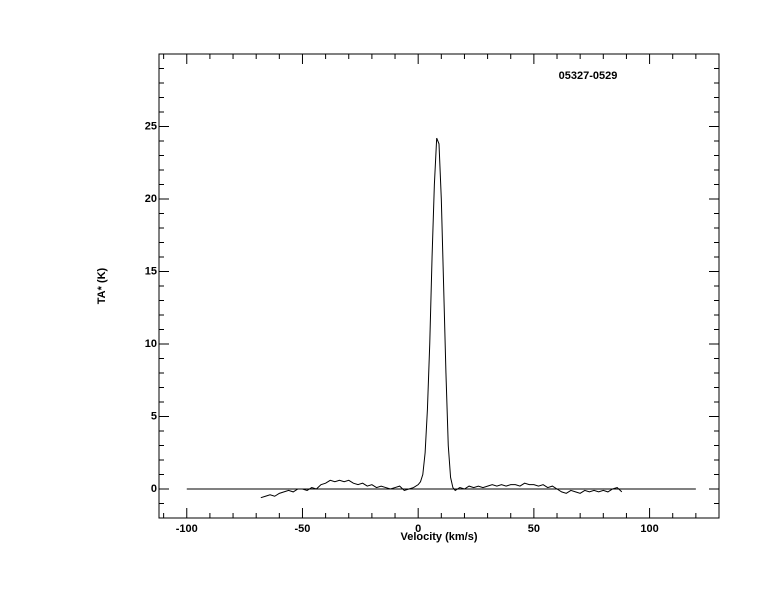 The height and width of the screenshot is (612, 774). What do you see at coordinates (588, 76) in the screenshot?
I see `annotation: 05327-0529` at bounding box center [588, 76].